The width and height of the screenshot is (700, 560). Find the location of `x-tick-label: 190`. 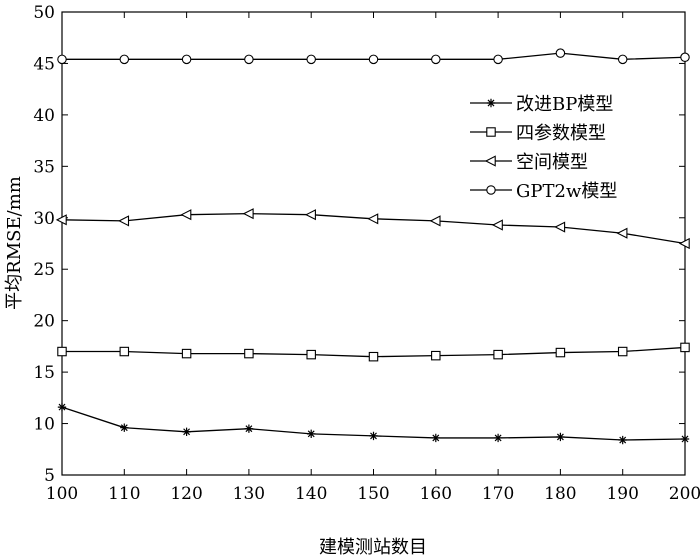

x-tick-label: 190 is located at coordinates (622, 494).